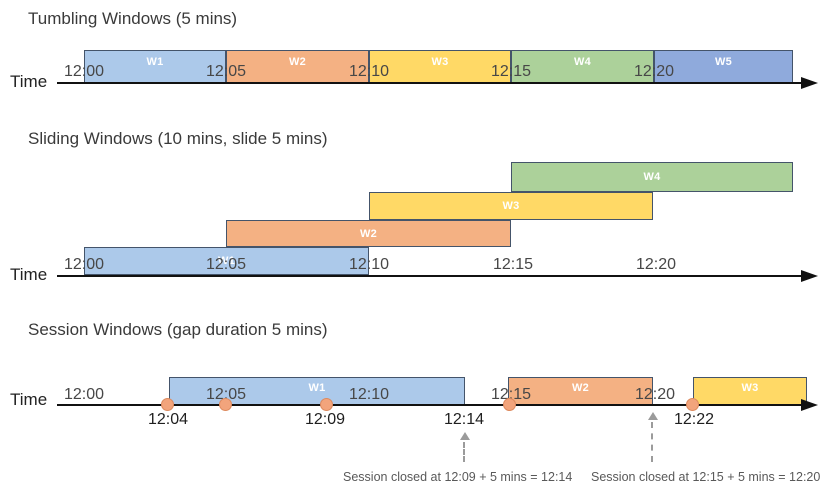  What do you see at coordinates (29, 399) in the screenshot?
I see `session-time-axis-label: Time` at bounding box center [29, 399].